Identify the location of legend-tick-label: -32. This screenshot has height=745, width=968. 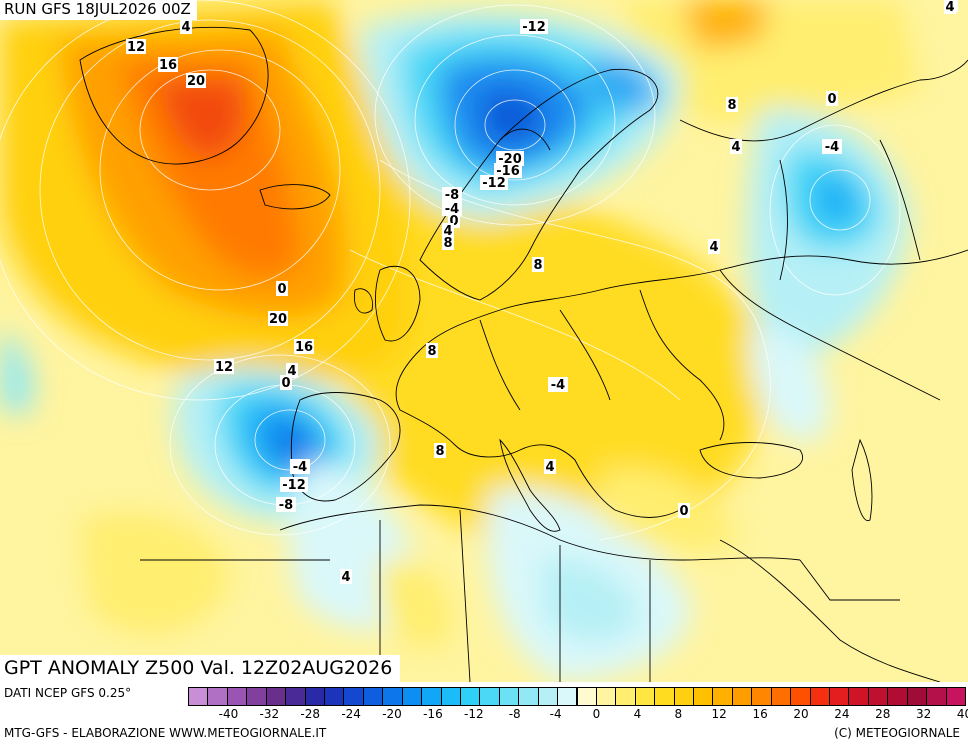
(269, 714).